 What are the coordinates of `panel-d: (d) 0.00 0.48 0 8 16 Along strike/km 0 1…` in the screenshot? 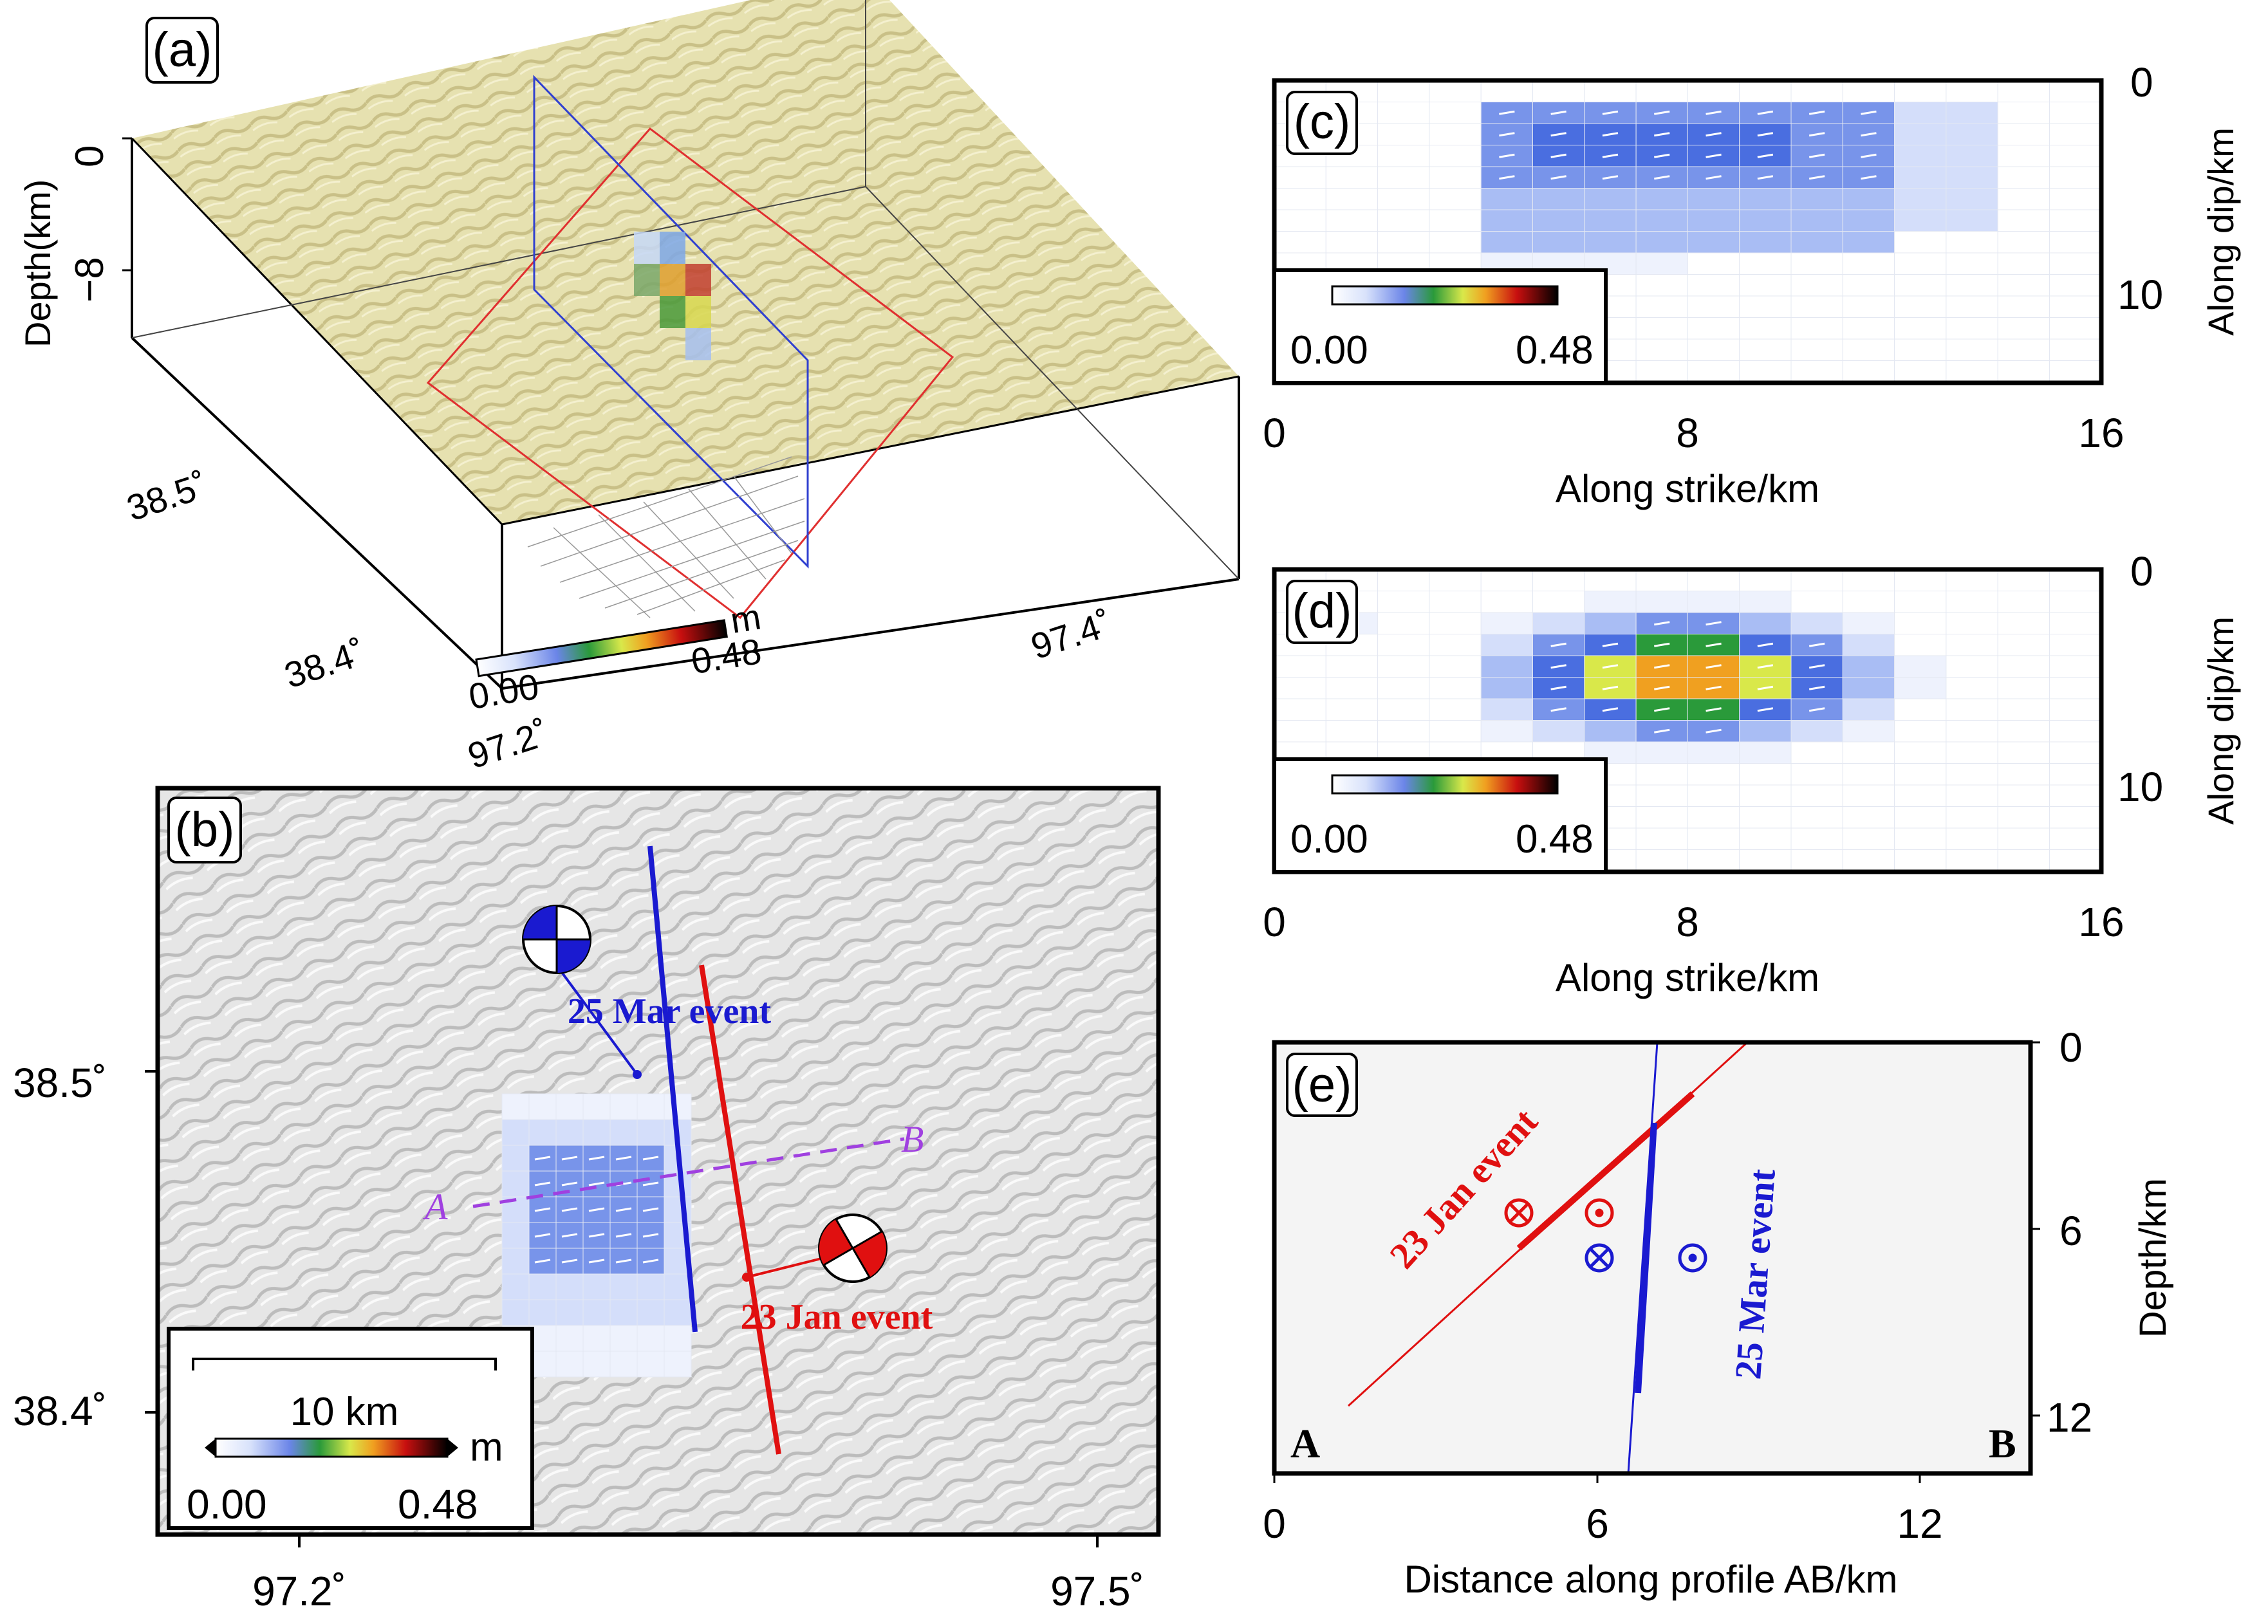 It's located at (1752, 774).